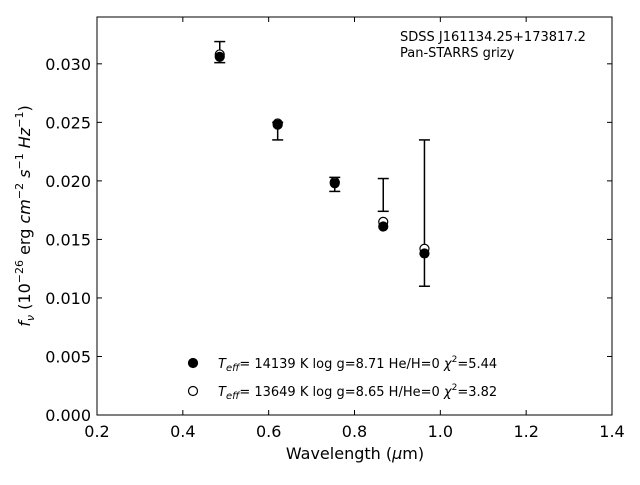  I want to click on y-label-f: f, so click(24, 323).